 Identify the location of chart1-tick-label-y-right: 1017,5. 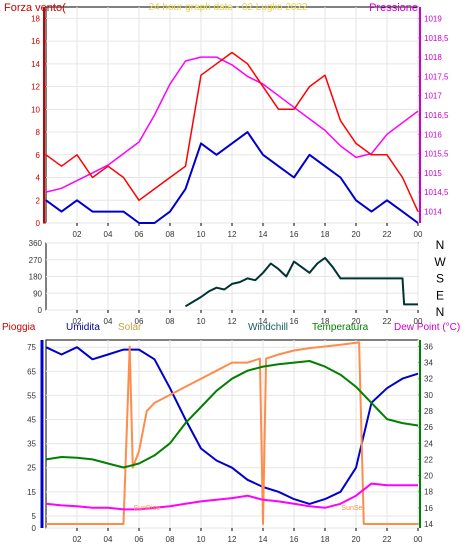
(436, 76).